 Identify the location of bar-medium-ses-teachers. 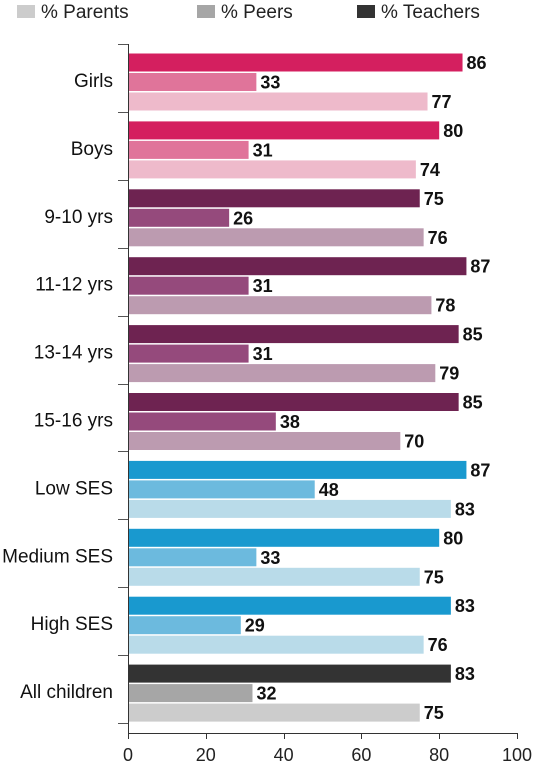
(284, 537).